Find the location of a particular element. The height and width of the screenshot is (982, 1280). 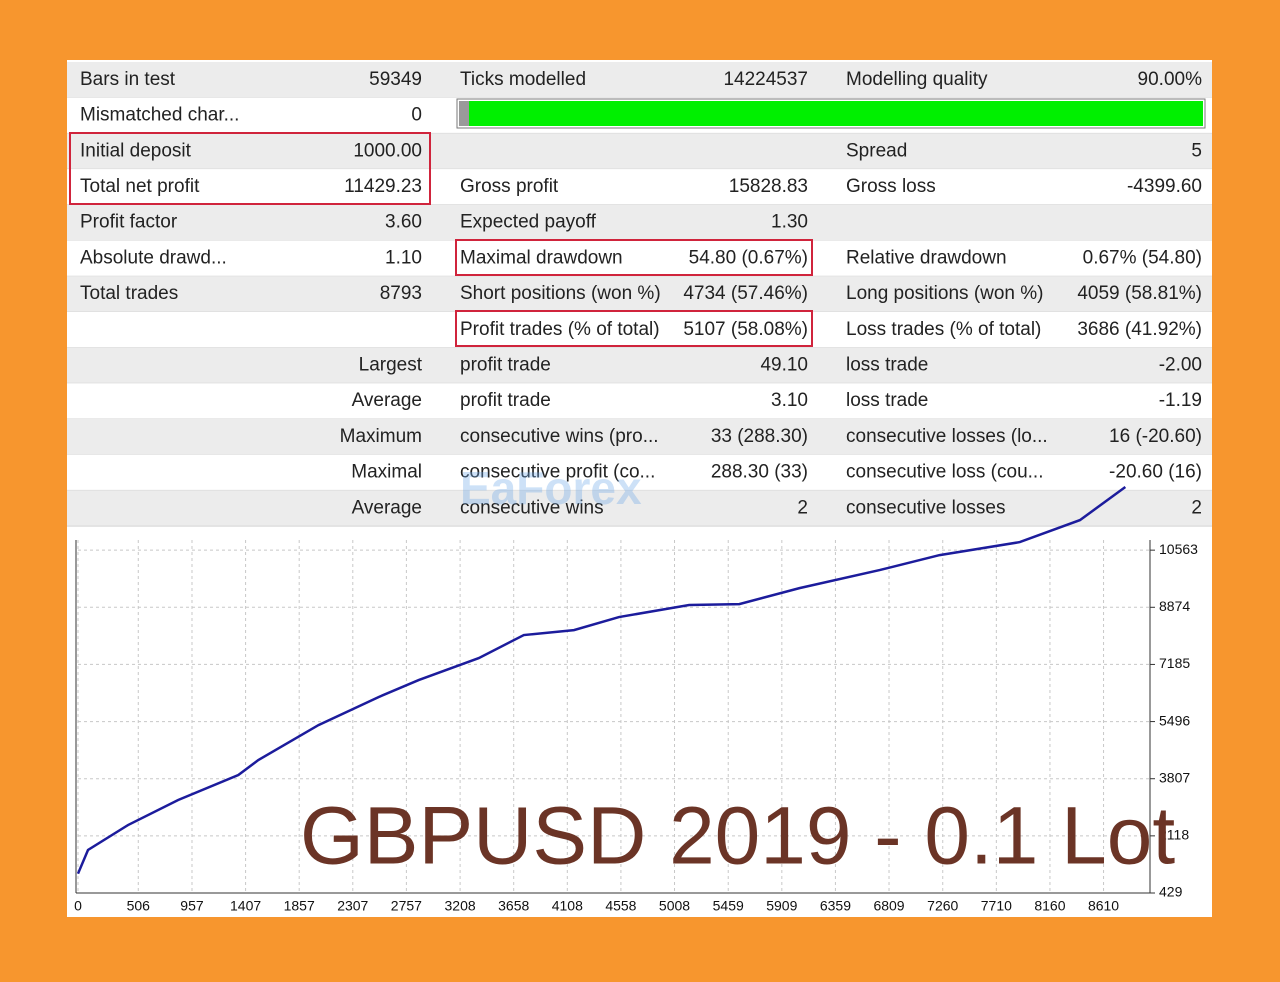

x-tick-label: 6359 is located at coordinates (835, 906).